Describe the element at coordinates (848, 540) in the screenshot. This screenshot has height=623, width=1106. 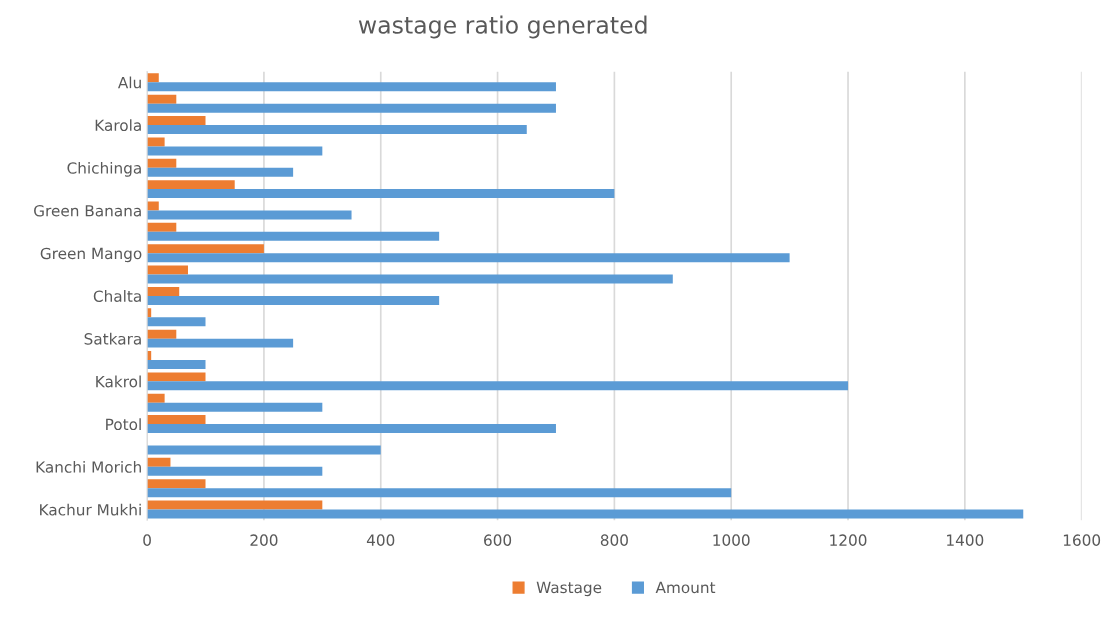
I see `x-tick-label: 1200` at that location.